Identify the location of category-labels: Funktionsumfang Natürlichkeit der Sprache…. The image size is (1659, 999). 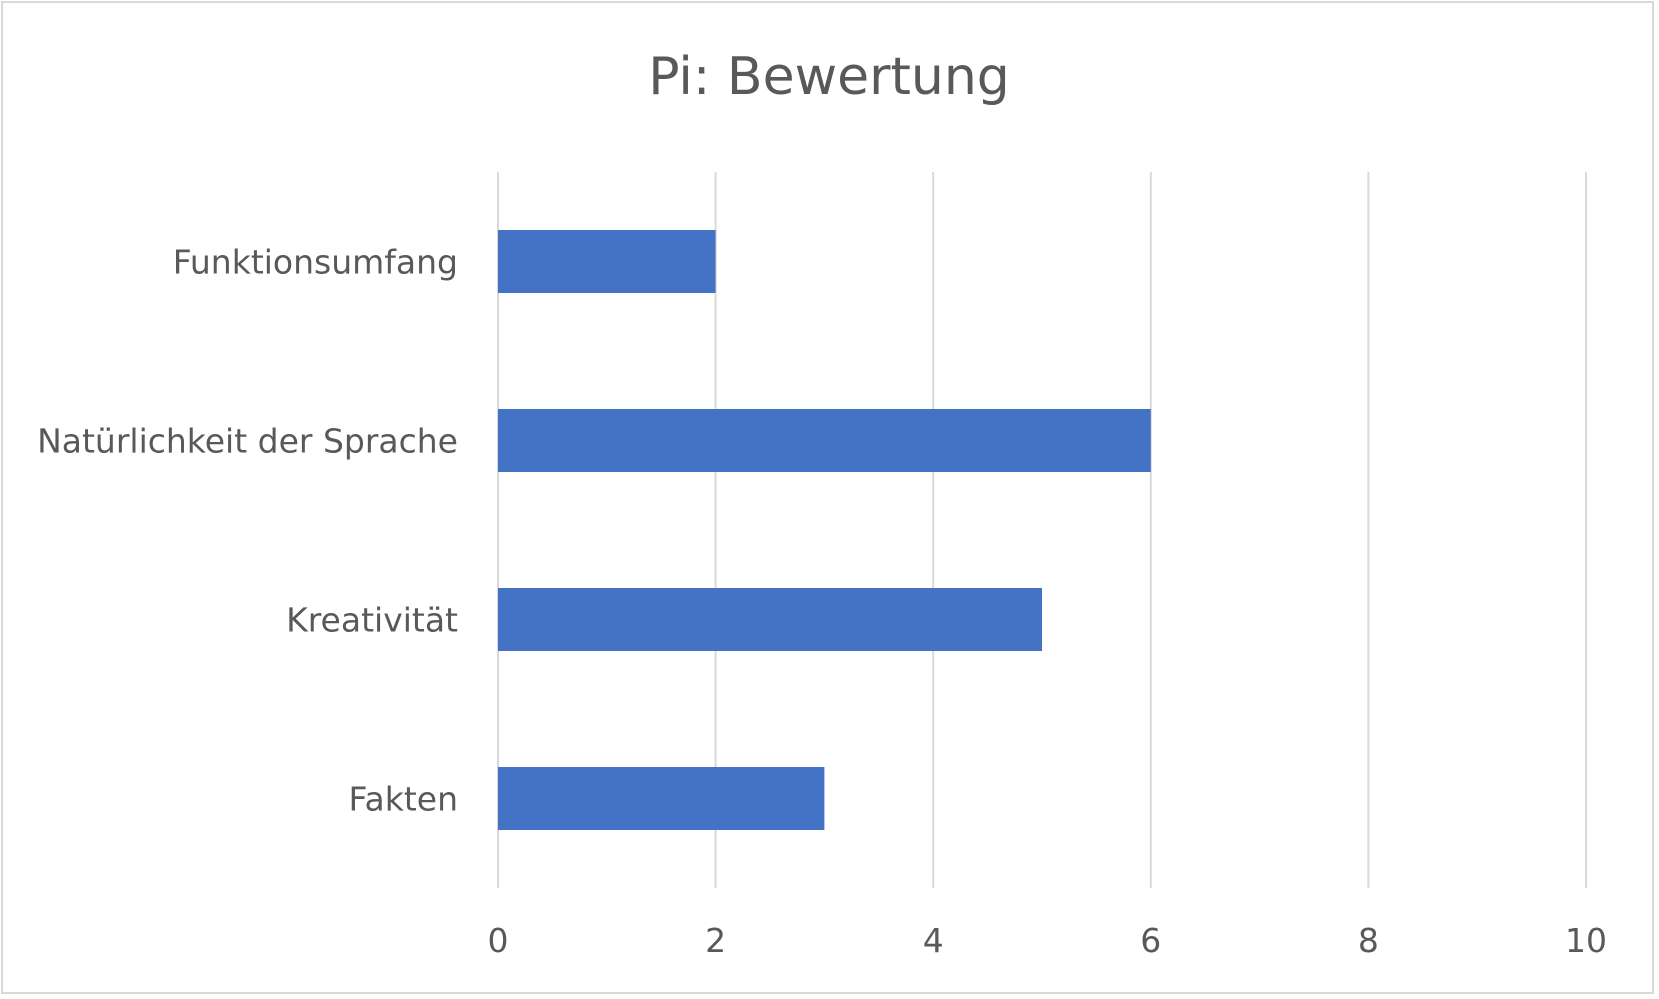
(247, 531).